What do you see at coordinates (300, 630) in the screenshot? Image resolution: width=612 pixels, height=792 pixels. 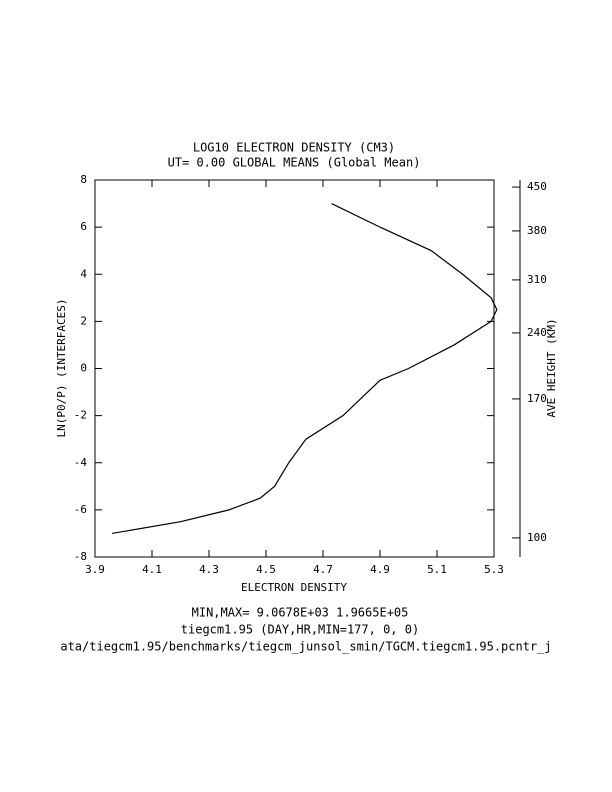 I see `footer-line: tiegcm1.95 (DAY,HR,MIN=177, 0, 0)` at bounding box center [300, 630].